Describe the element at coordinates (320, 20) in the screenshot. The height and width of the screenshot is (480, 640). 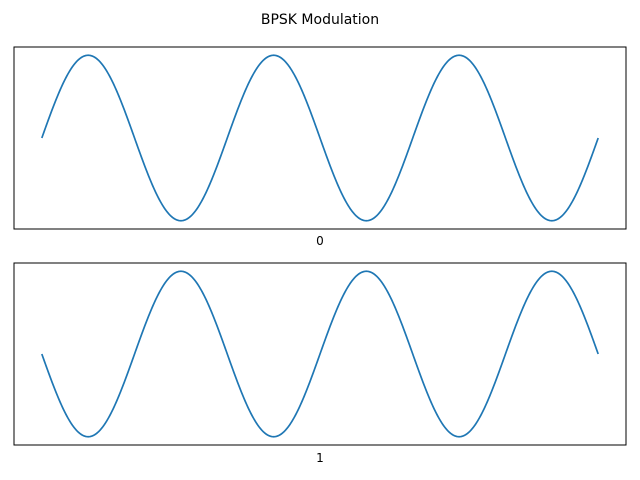
I see `figure-title: BPSK Modulation` at that location.